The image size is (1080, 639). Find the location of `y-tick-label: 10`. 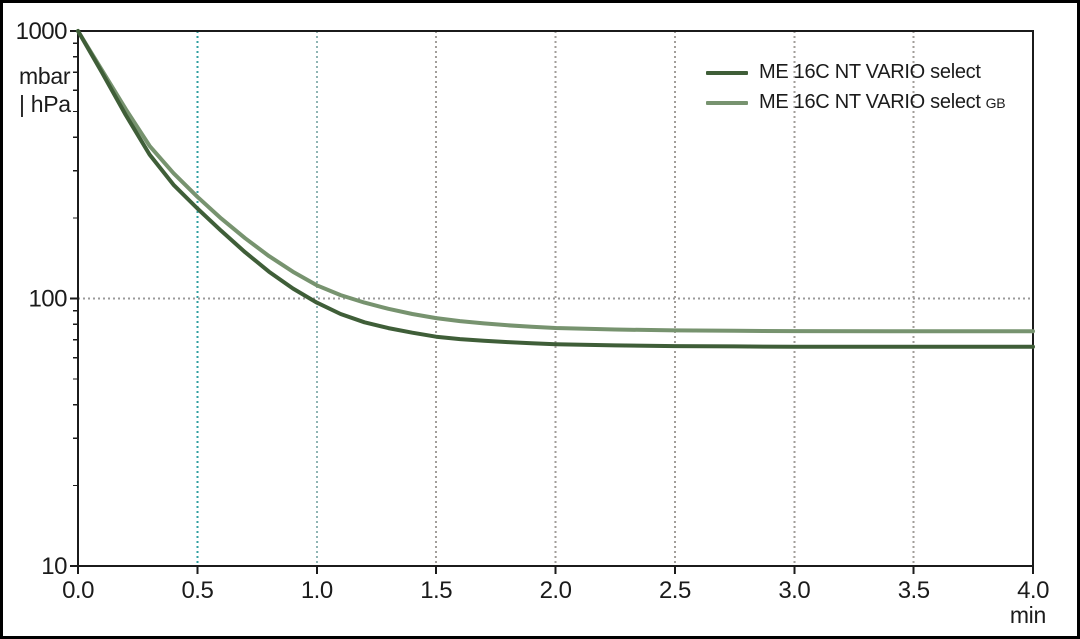

y-tick-label: 10 is located at coordinates (54, 566).